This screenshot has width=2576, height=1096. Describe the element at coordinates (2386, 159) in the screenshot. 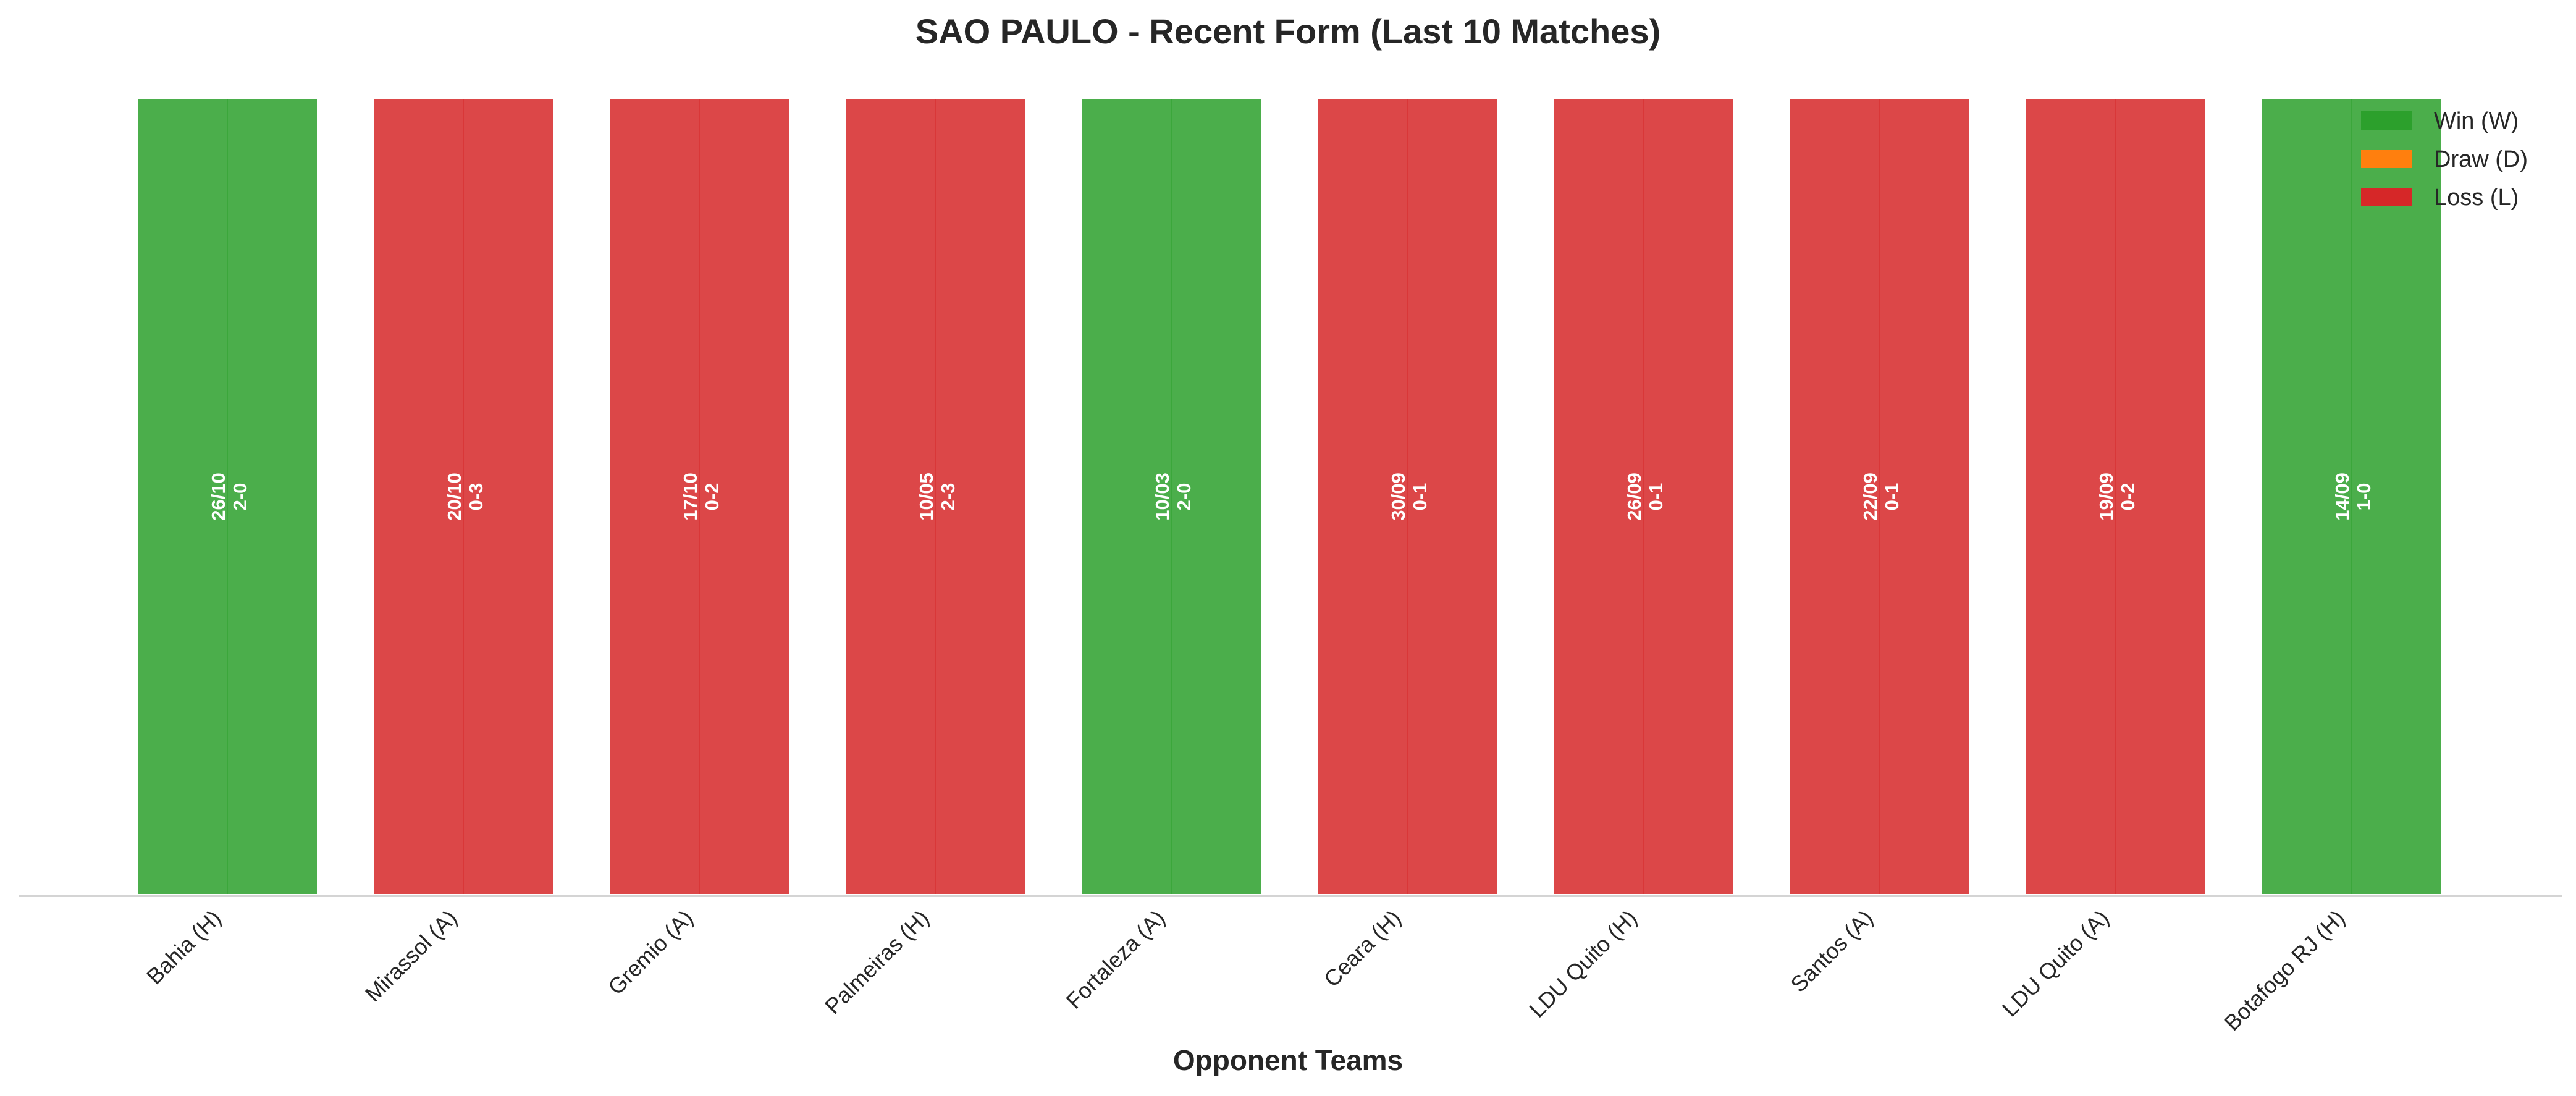

I see `legend-swatch-d` at that location.